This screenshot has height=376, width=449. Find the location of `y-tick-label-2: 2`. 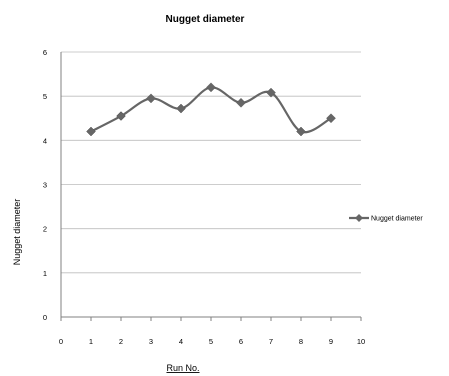

y-tick-label-2: 2 is located at coordinates (45, 229).